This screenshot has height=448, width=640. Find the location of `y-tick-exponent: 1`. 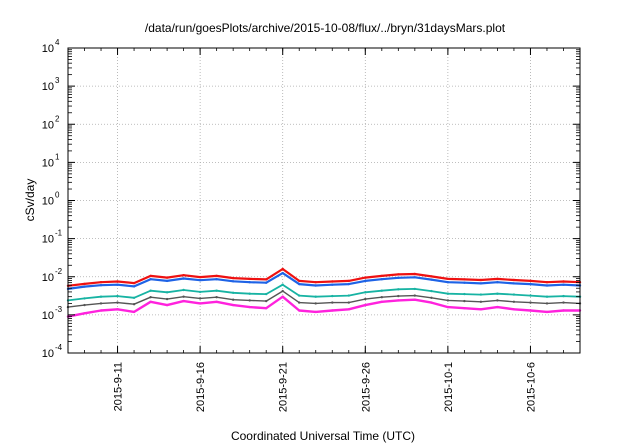

y-tick-exponent: 1 is located at coordinates (57, 156).